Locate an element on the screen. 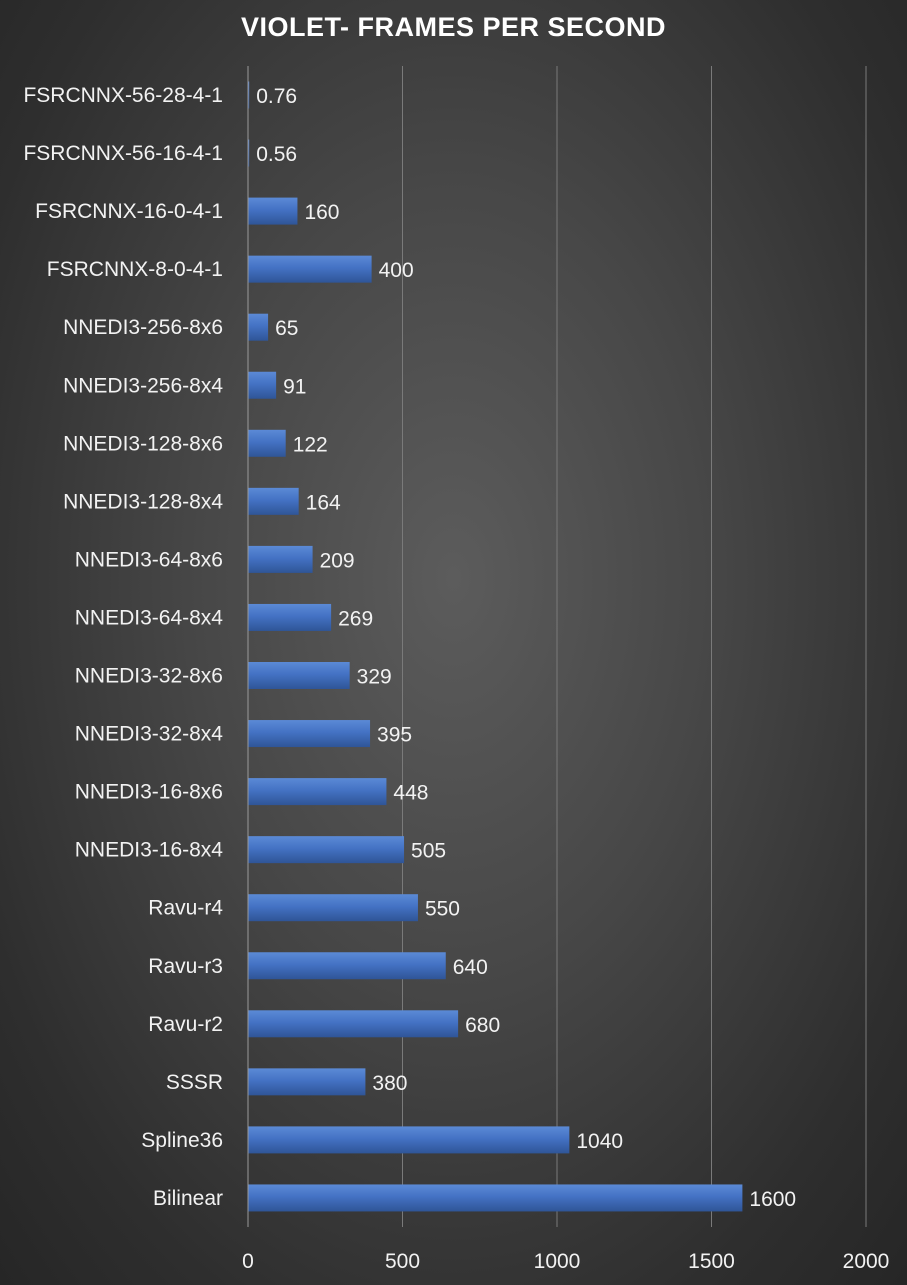 Image resolution: width=907 pixels, height=1285 pixels. category-label: Ravu-r4 is located at coordinates (185, 908).